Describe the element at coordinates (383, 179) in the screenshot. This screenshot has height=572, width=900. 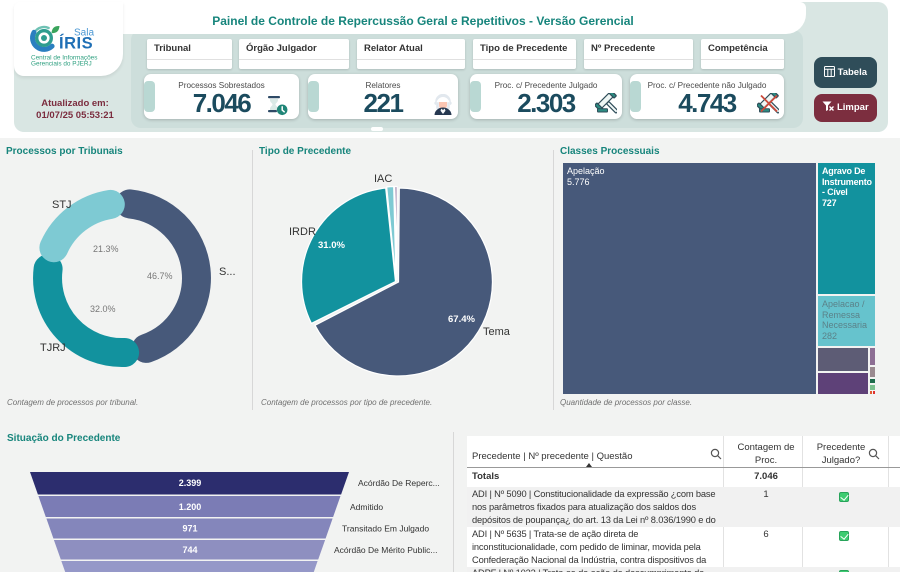
I see `svg-text: IAC` at that location.